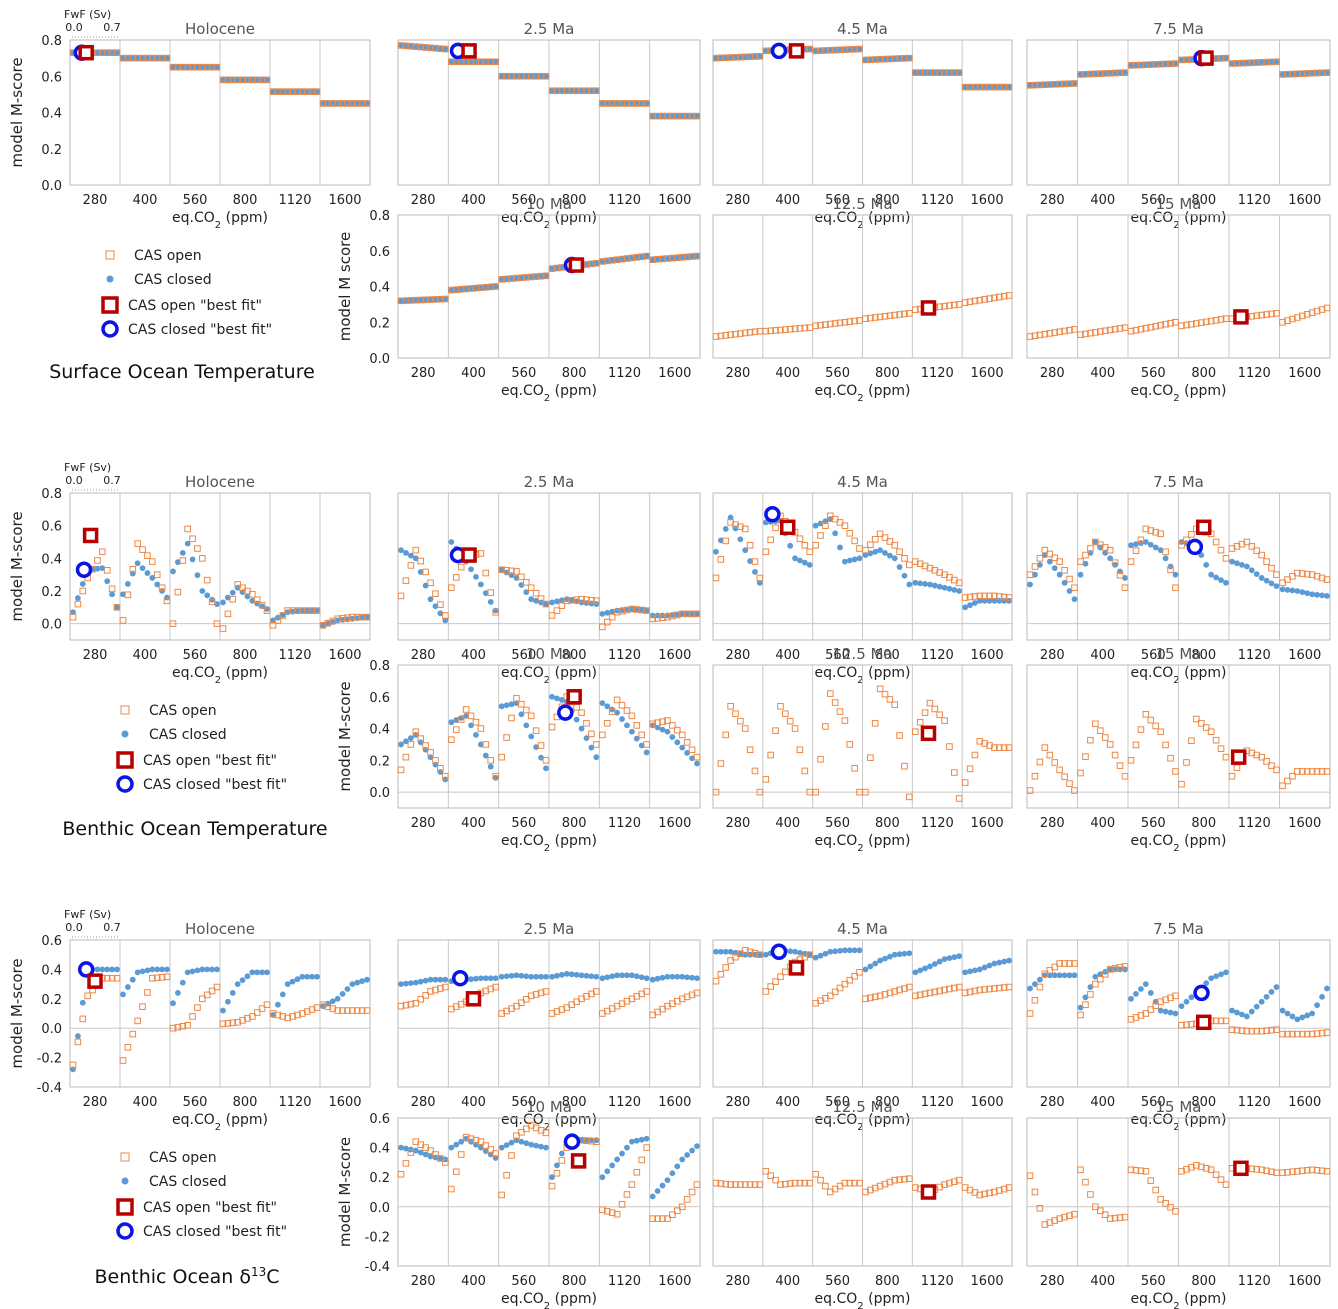 Image resolution: width=1338 pixels, height=1309 pixels. I want to click on x-tick-label: 560, so click(1153, 1281).